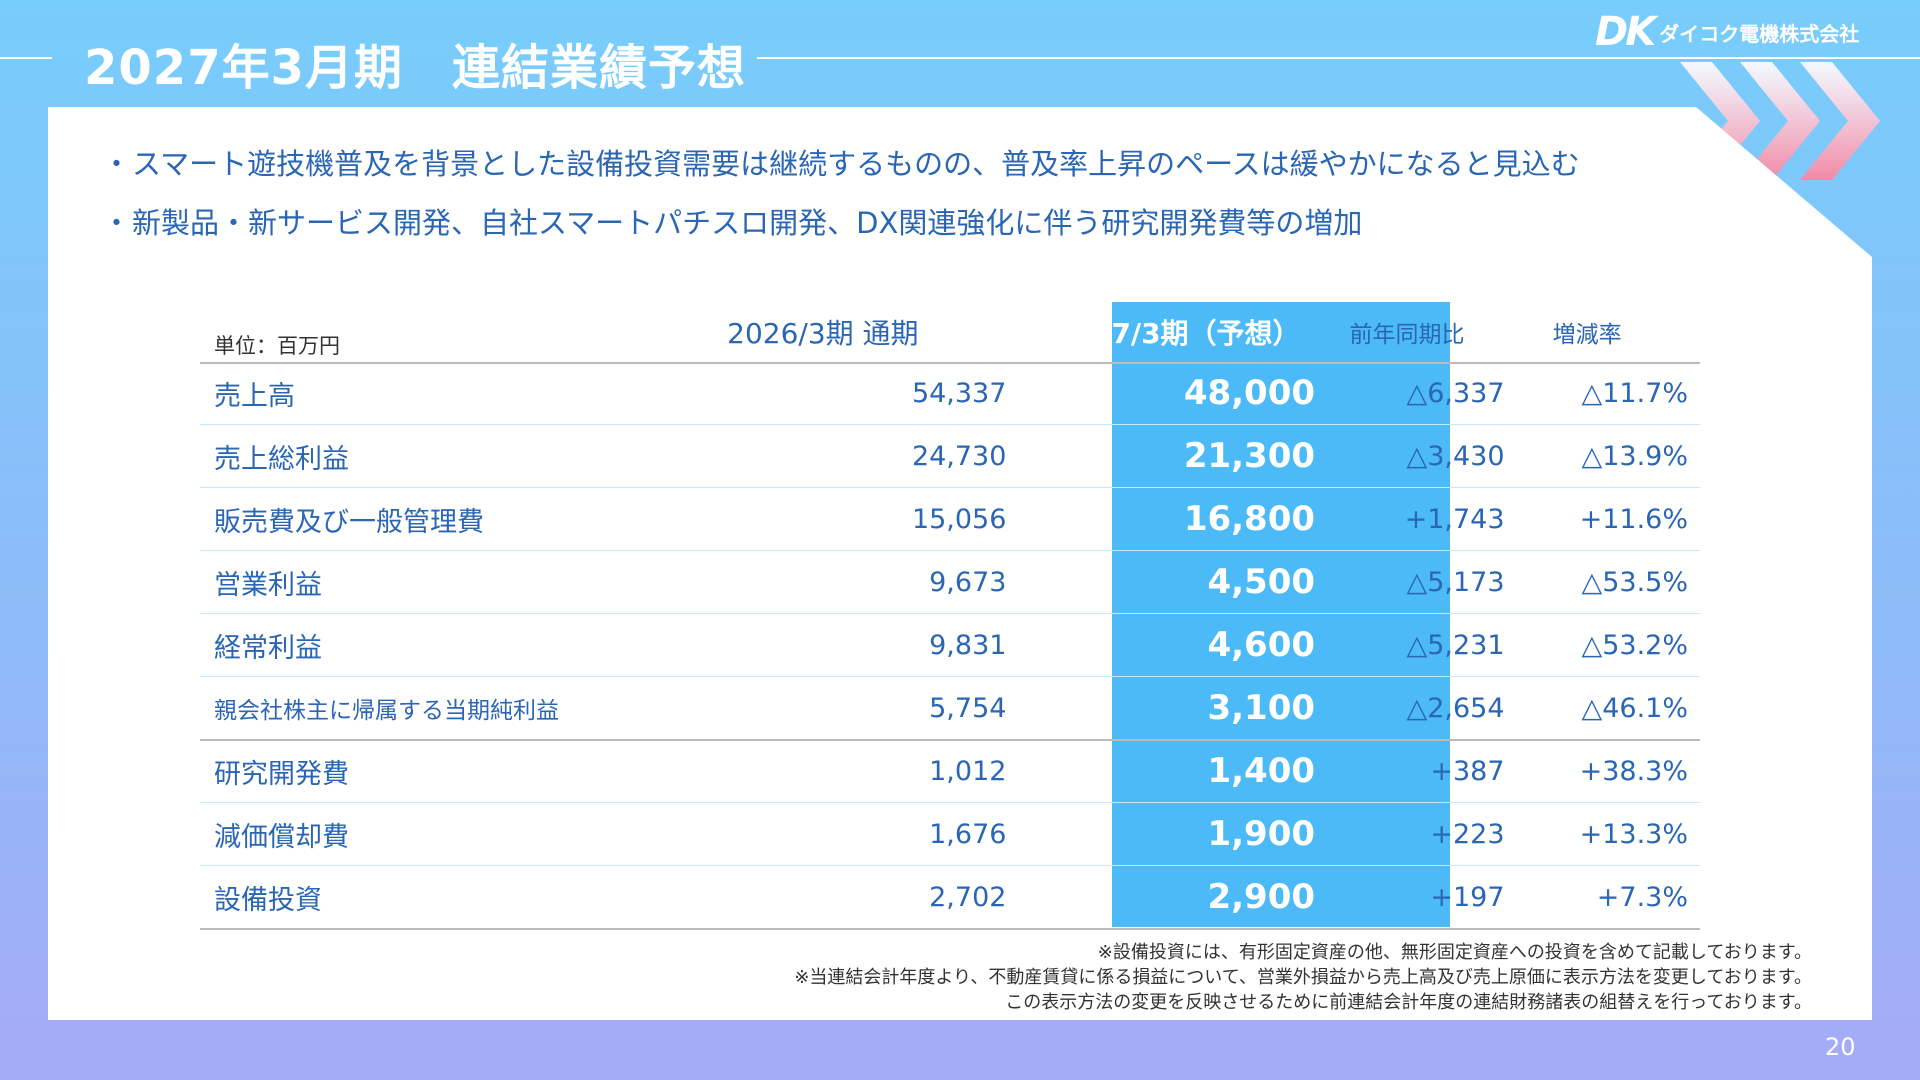 The height and width of the screenshot is (1080, 1920). Describe the element at coordinates (959, 519) in the screenshot. I see `cell-prev: 15,056` at that location.